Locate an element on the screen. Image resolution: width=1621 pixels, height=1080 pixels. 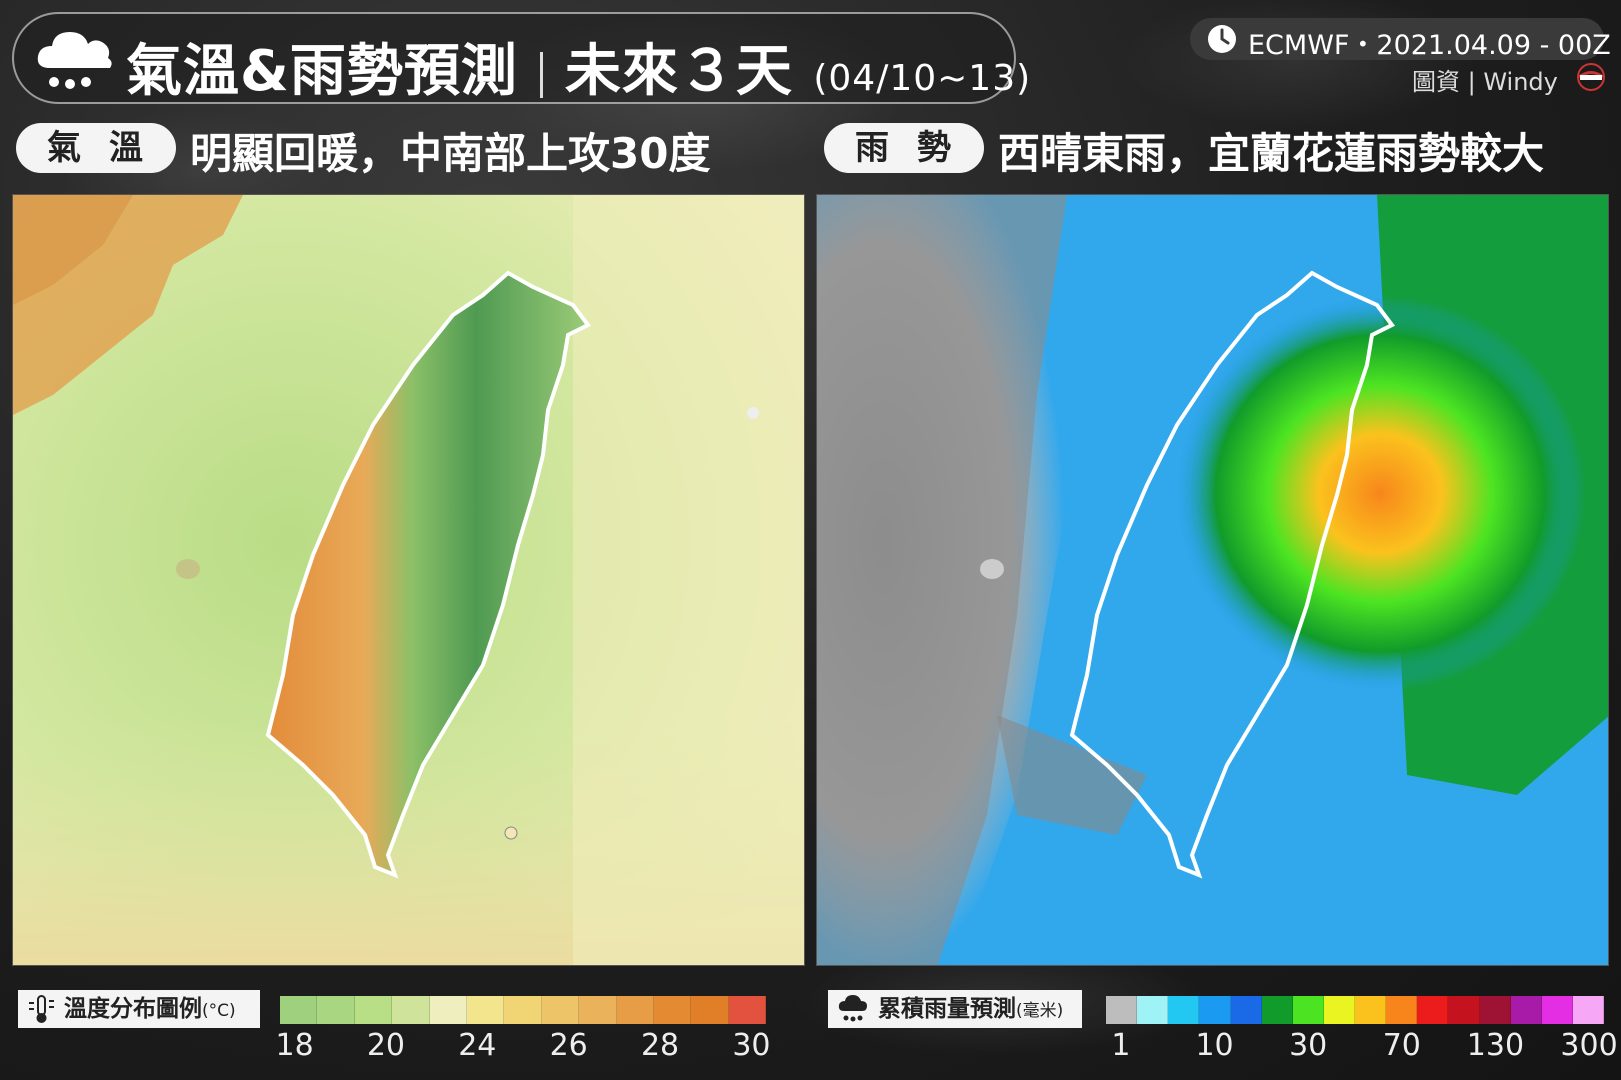
map-credit: 圖資 | Windy is located at coordinates (1485, 82).